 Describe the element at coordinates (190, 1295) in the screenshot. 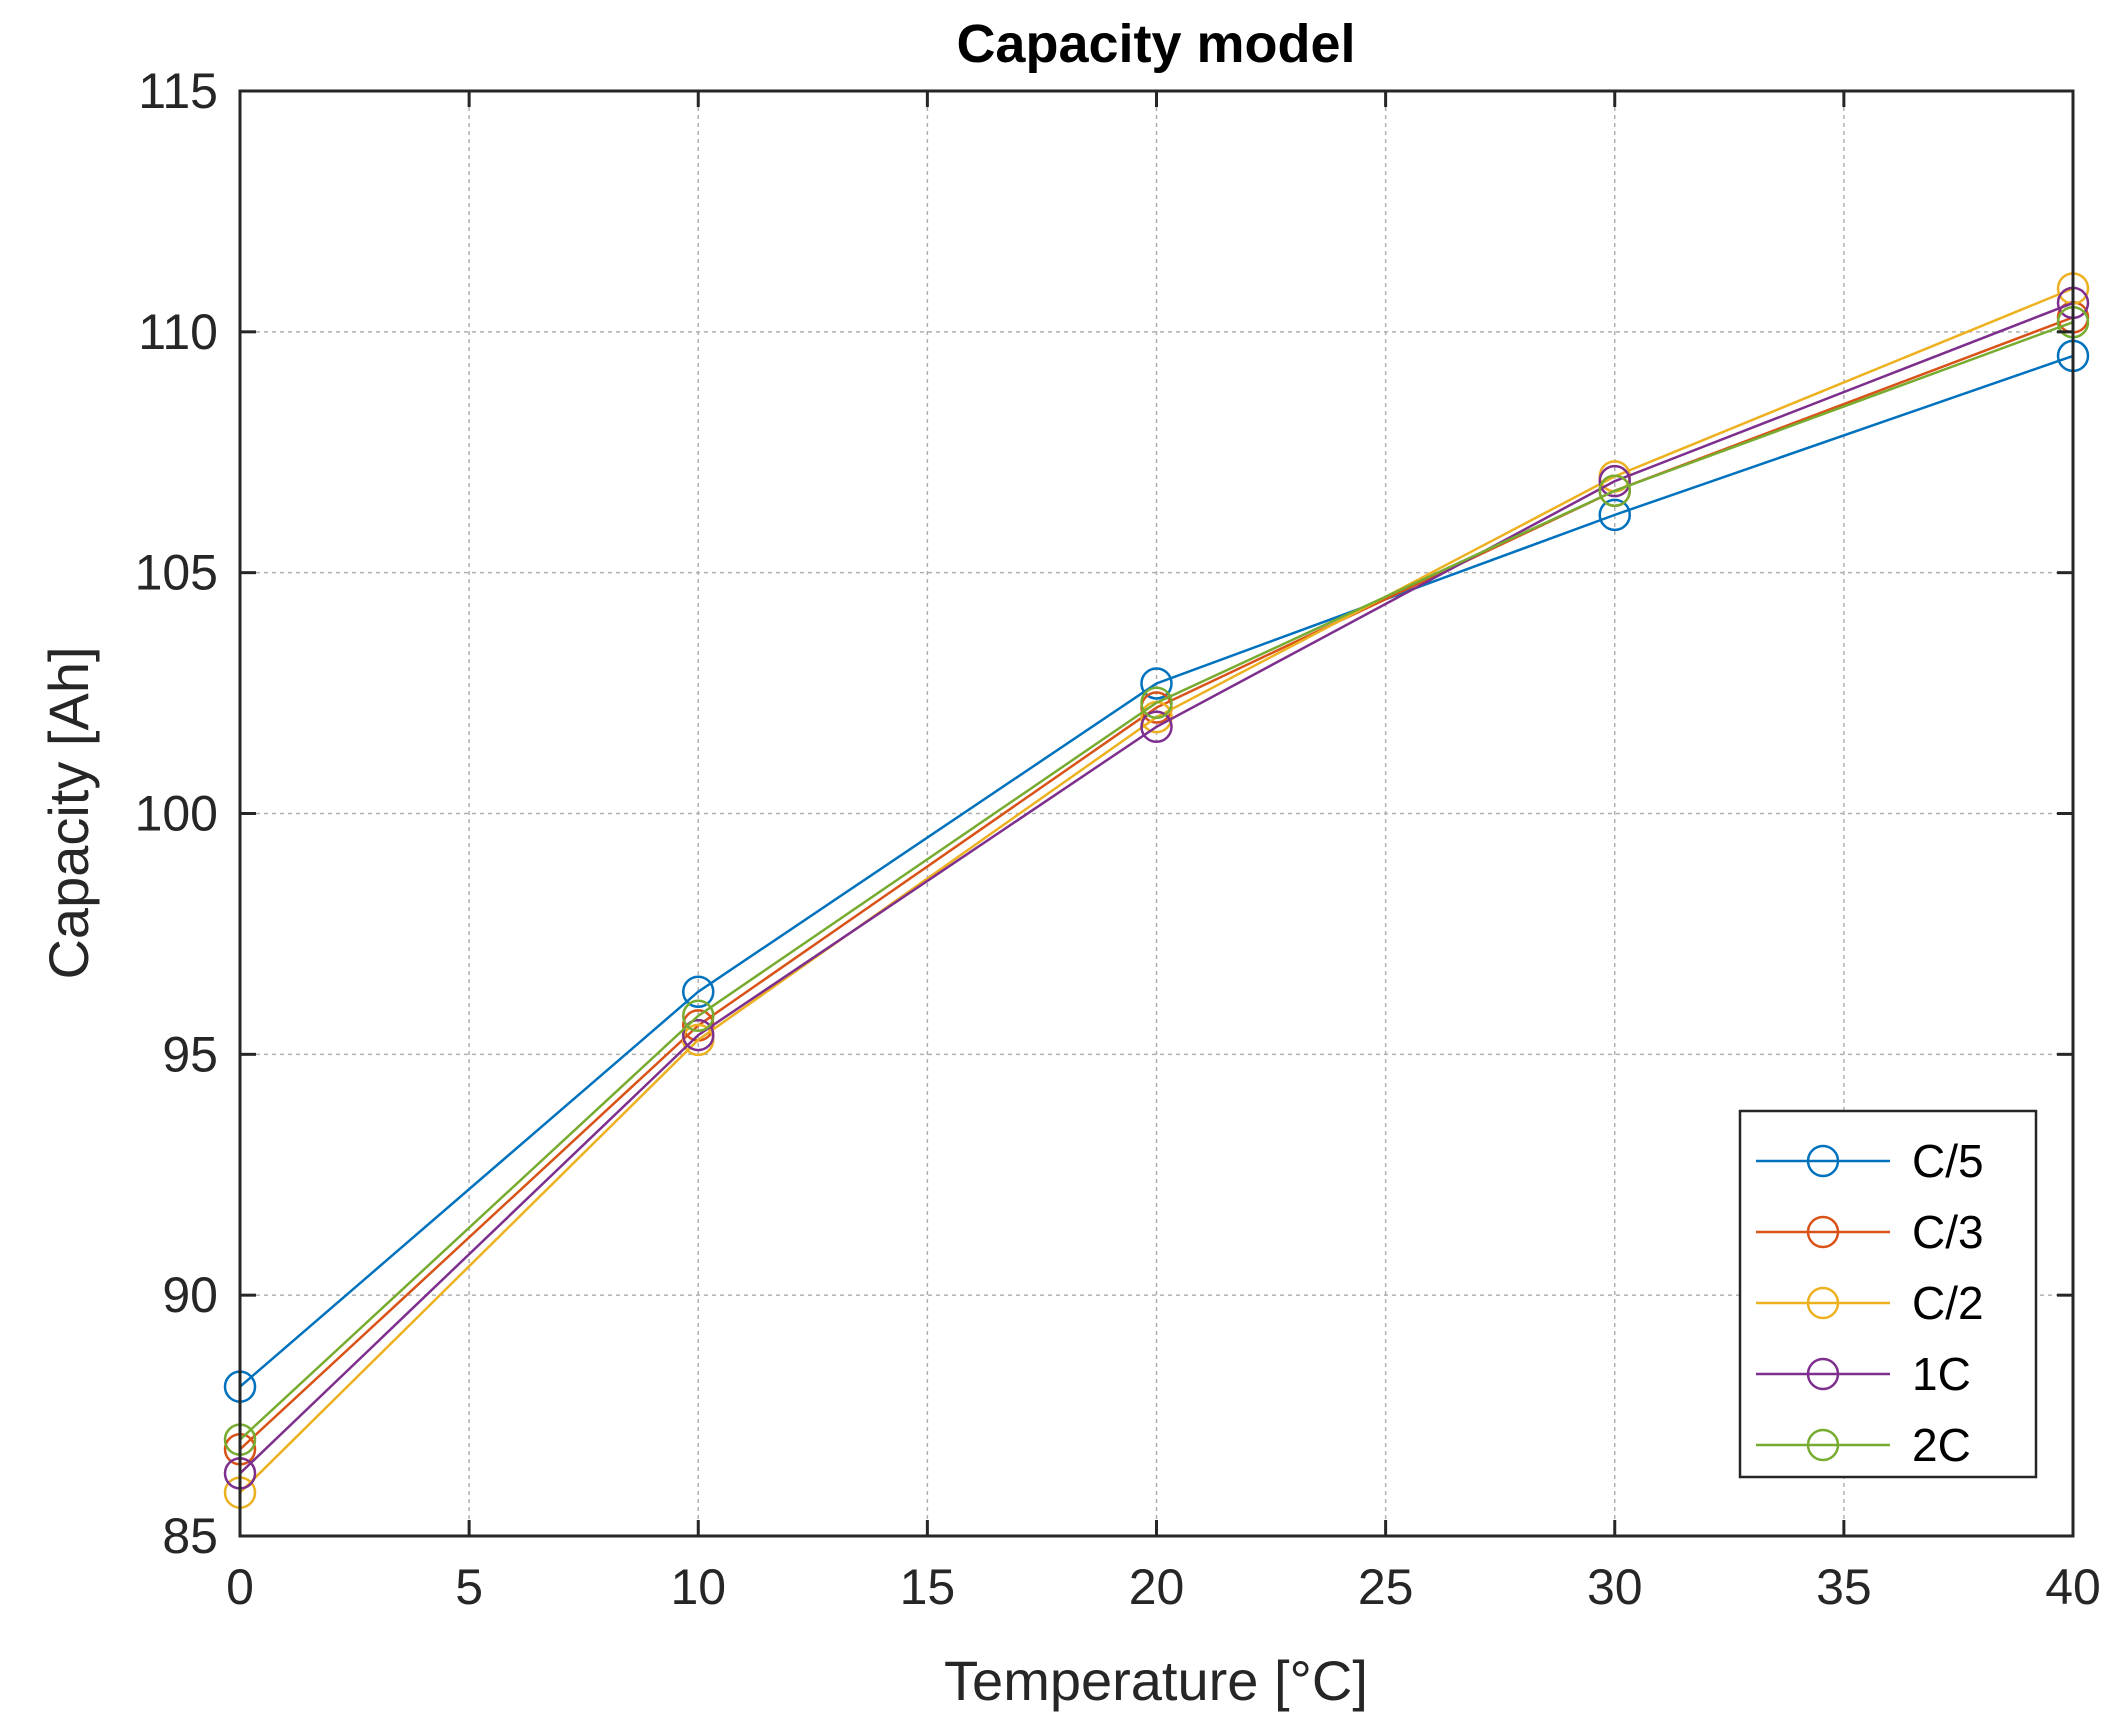

I see `y-tick-label: 90` at that location.